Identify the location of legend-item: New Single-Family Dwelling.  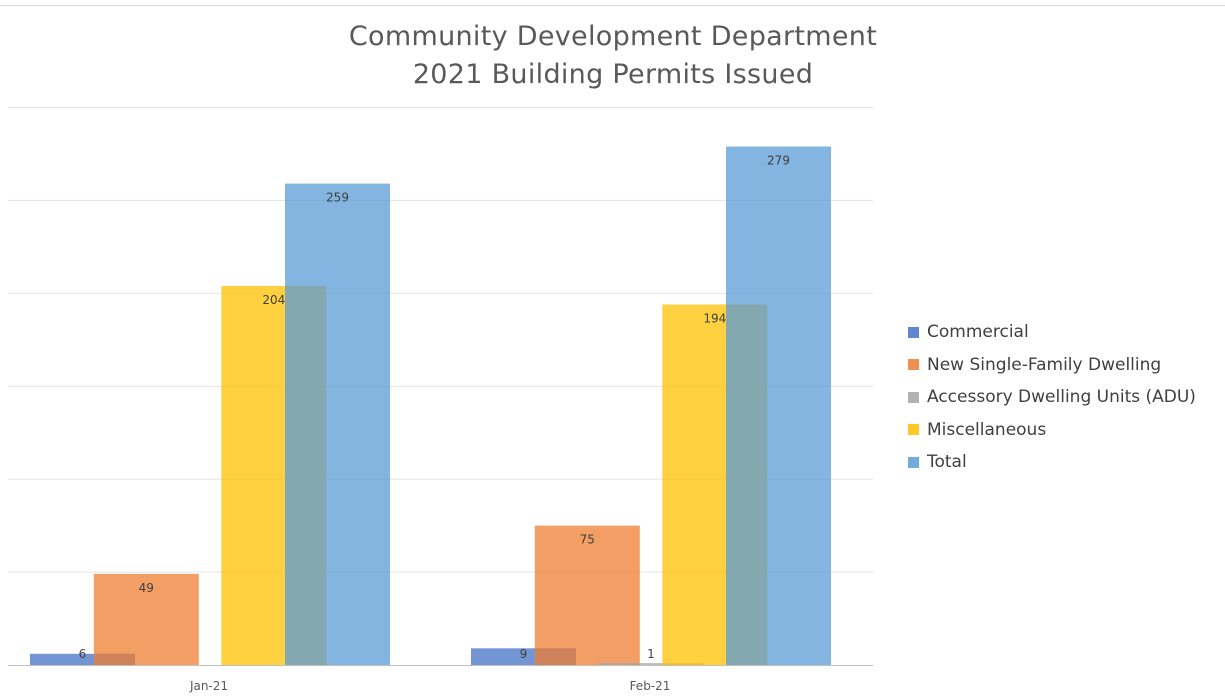
(1052, 365).